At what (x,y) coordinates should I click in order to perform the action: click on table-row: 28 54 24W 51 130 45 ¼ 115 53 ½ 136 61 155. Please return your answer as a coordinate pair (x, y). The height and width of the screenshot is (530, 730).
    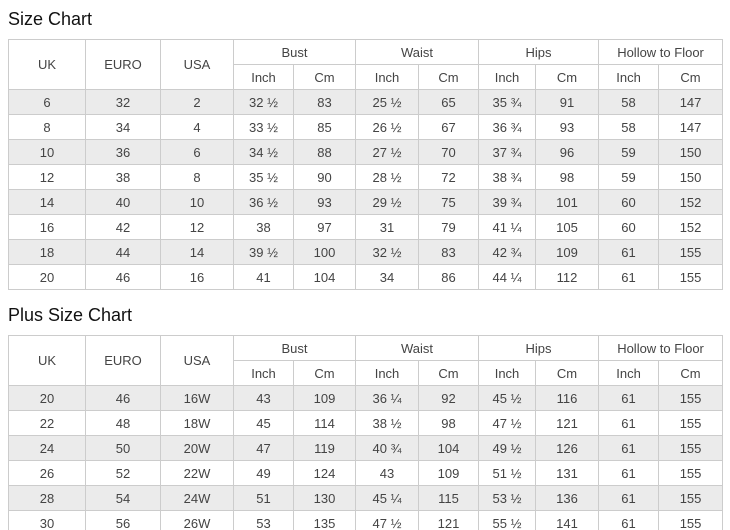
    Looking at the image, I should click on (366, 498).